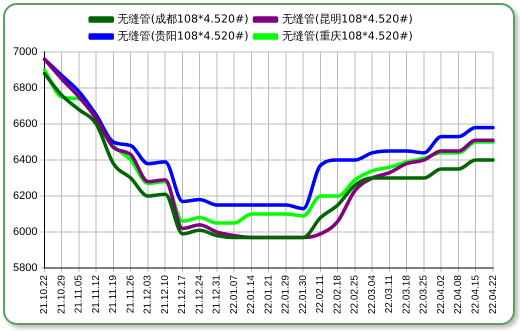 The width and height of the screenshot is (520, 331). I want to click on x-tick-label: 22.03.18, so click(406, 294).